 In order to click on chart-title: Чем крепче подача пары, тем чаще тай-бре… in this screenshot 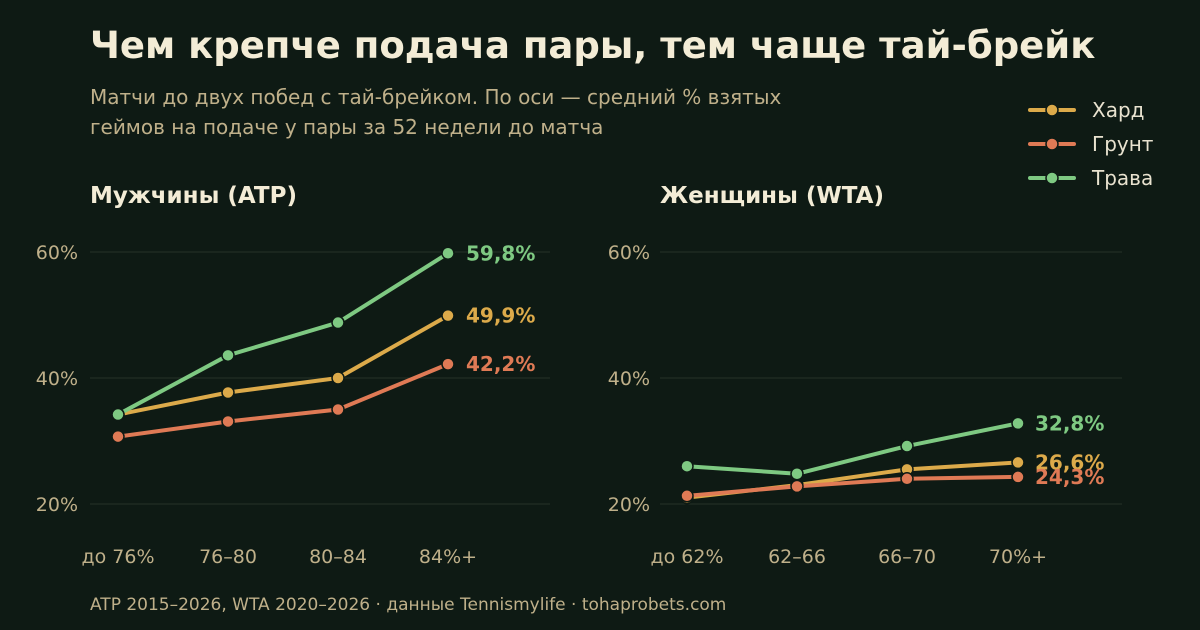, I will do `click(592, 45)`.